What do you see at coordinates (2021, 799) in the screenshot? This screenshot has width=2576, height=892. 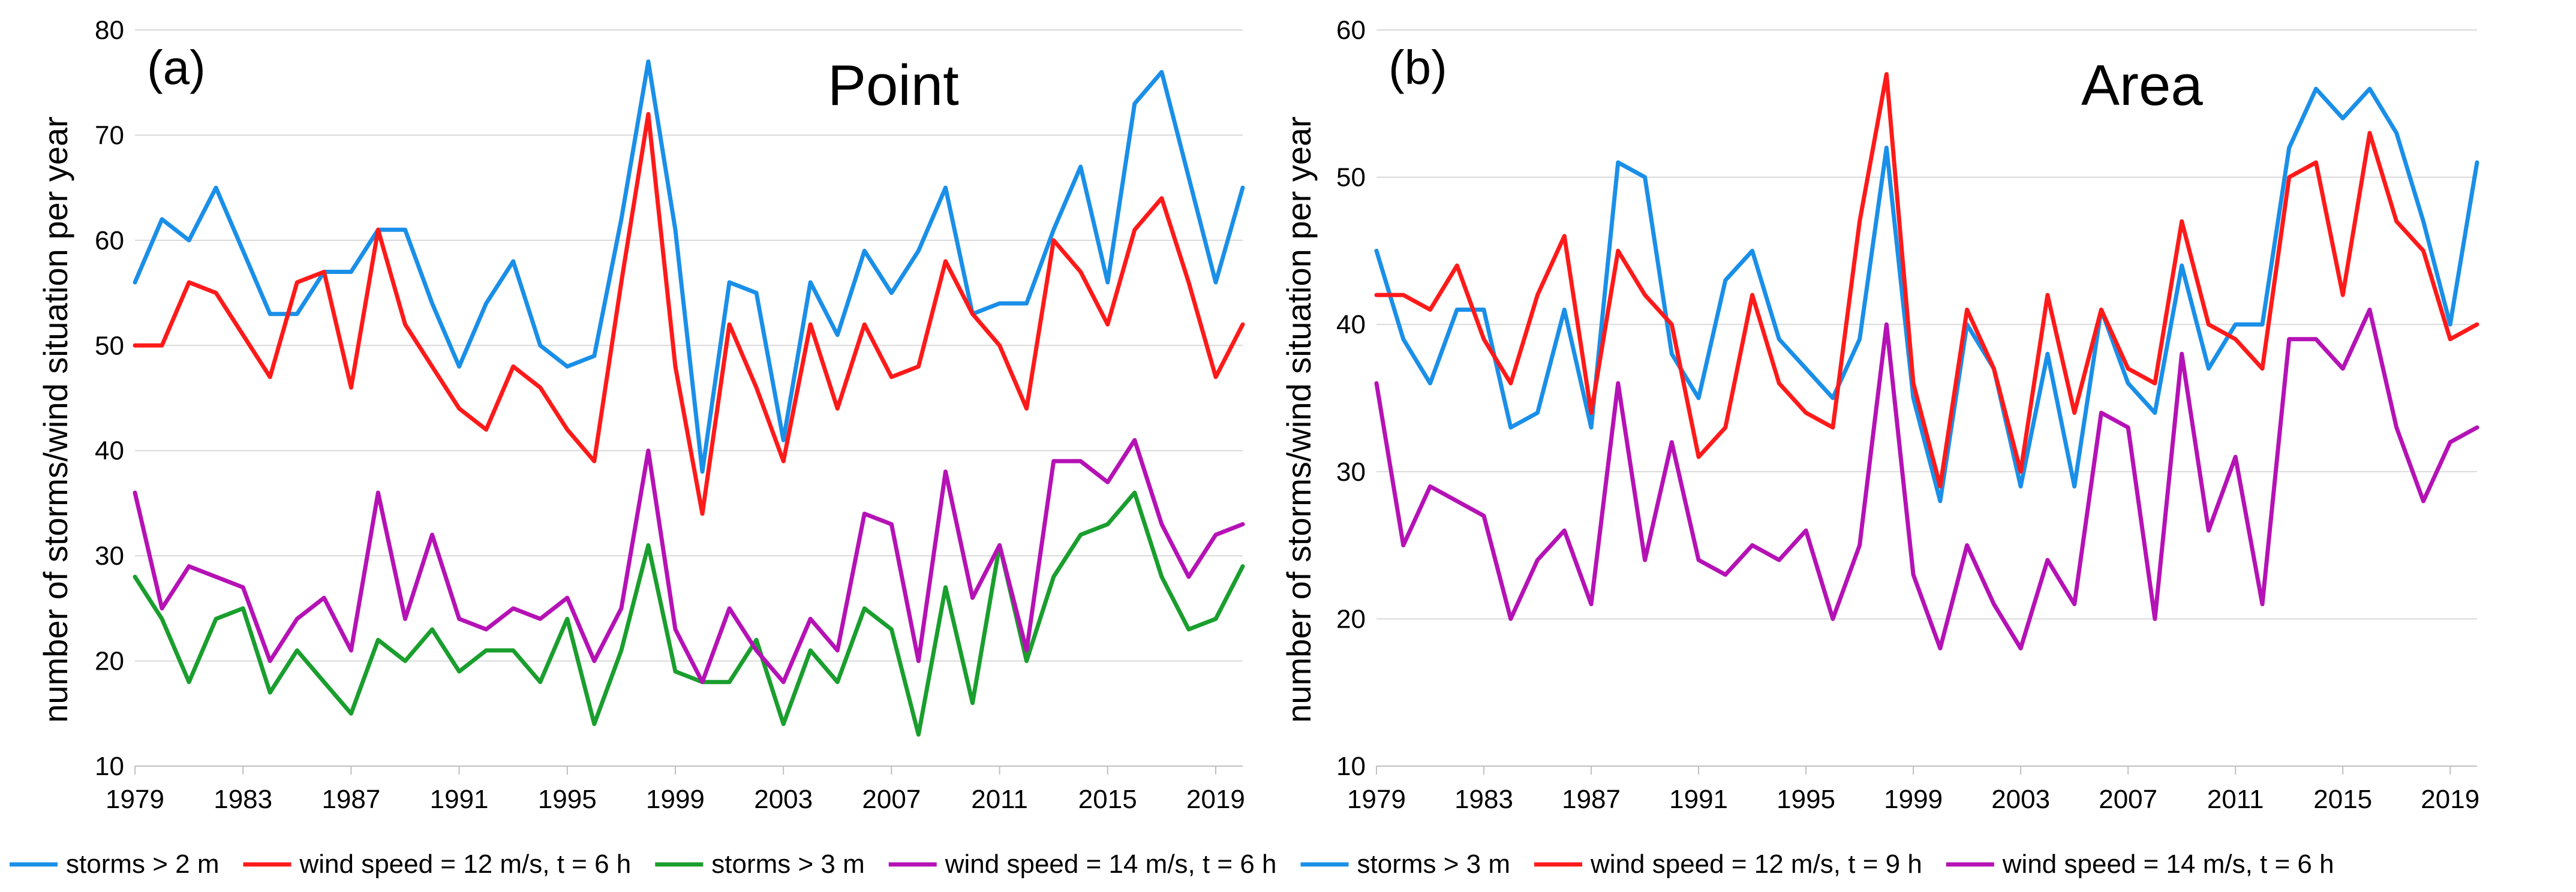 I see `panel-b-xtick-label: 2003` at bounding box center [2021, 799].